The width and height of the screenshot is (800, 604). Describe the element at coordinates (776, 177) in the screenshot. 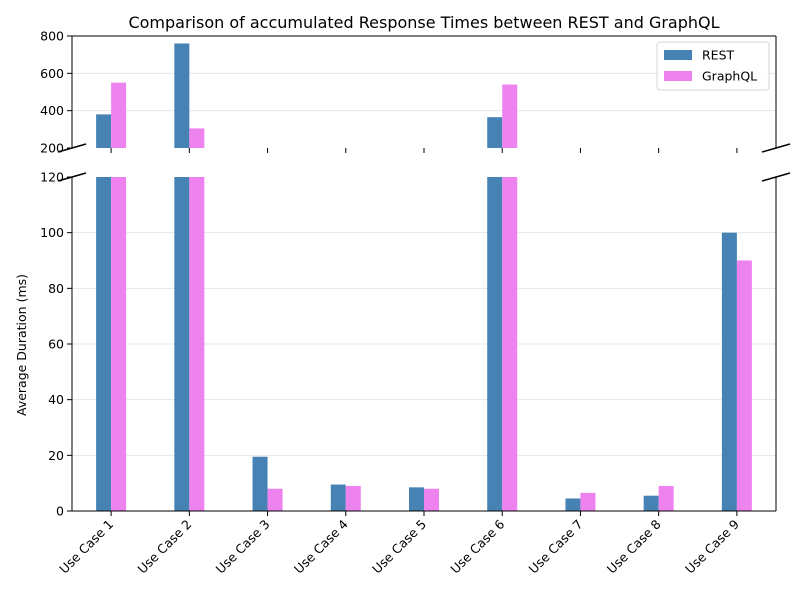

I see `break-mark-lower-right` at that location.